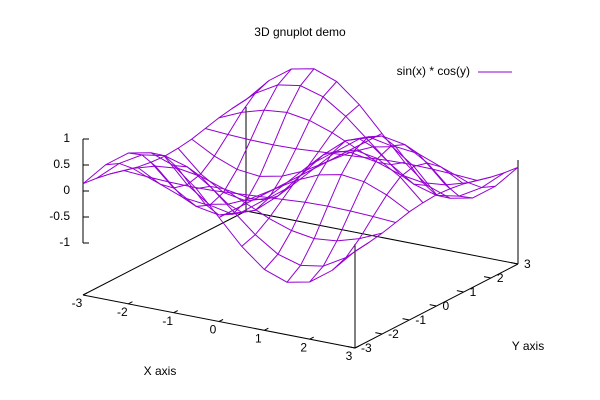 The image size is (600, 400). What do you see at coordinates (167, 321) in the screenshot?
I see `x-tick-label: -1` at bounding box center [167, 321].